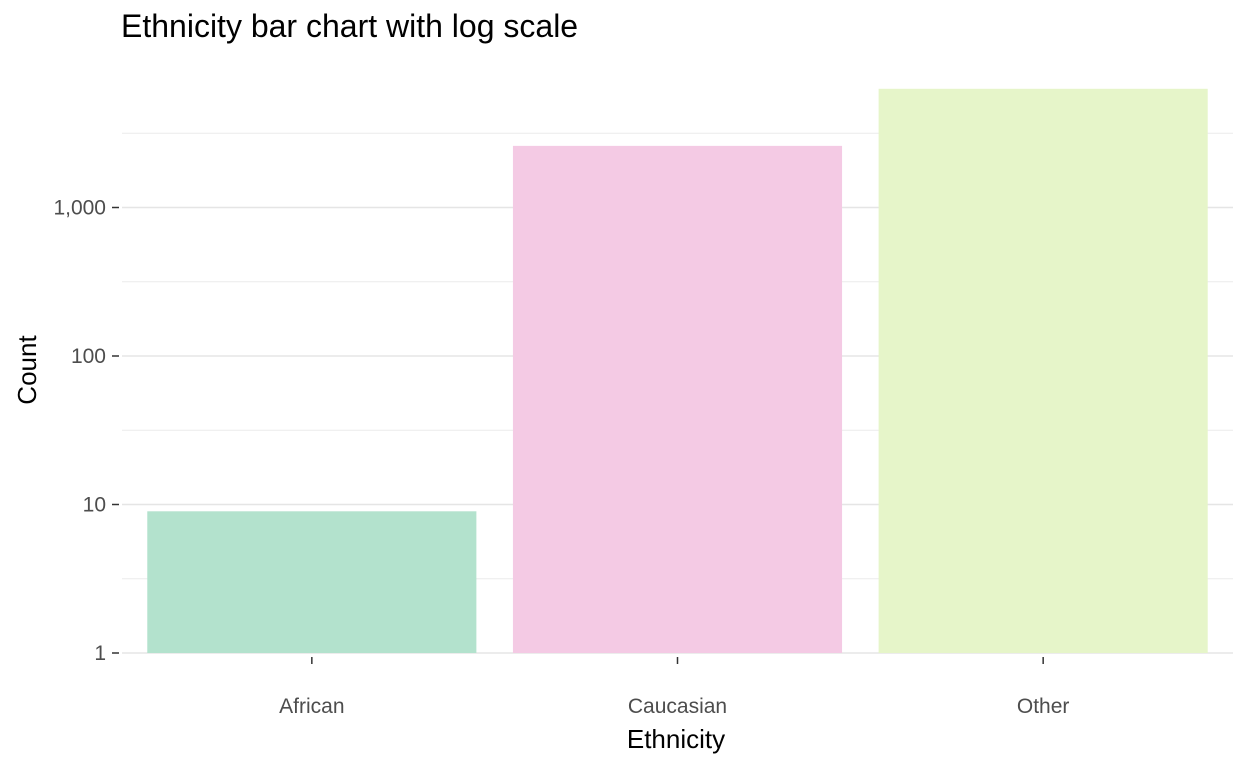  Describe the element at coordinates (676, 739) in the screenshot. I see `x-axis-title: Ethnicity` at that location.